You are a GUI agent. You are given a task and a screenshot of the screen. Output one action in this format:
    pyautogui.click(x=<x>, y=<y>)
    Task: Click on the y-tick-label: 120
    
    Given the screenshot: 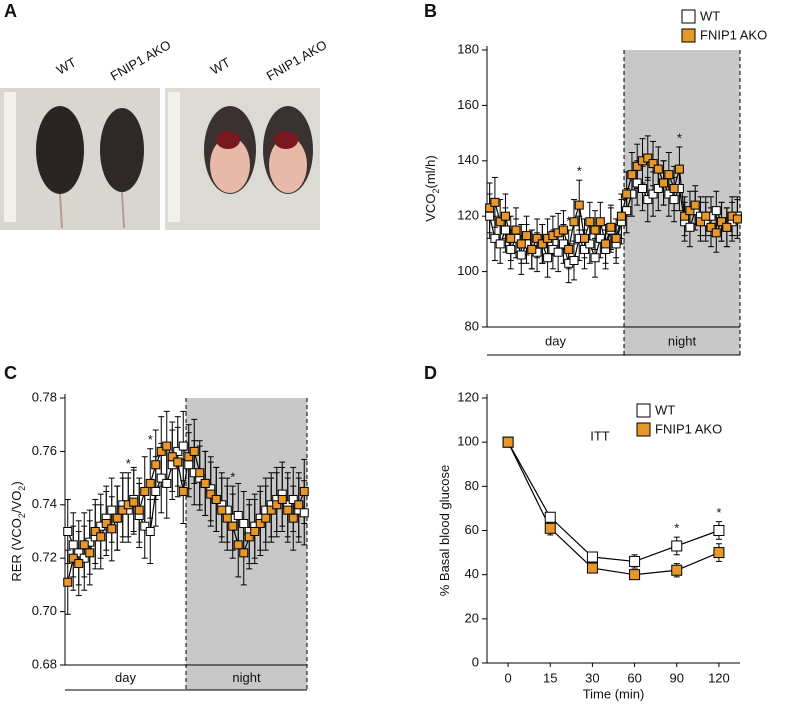 What is the action you would take?
    pyautogui.click(x=468, y=396)
    